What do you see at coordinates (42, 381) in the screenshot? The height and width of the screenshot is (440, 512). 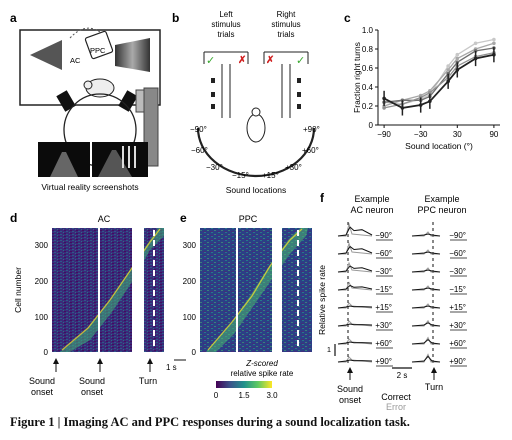 I see `sound-onset-1-line1: Sound` at bounding box center [42, 381].